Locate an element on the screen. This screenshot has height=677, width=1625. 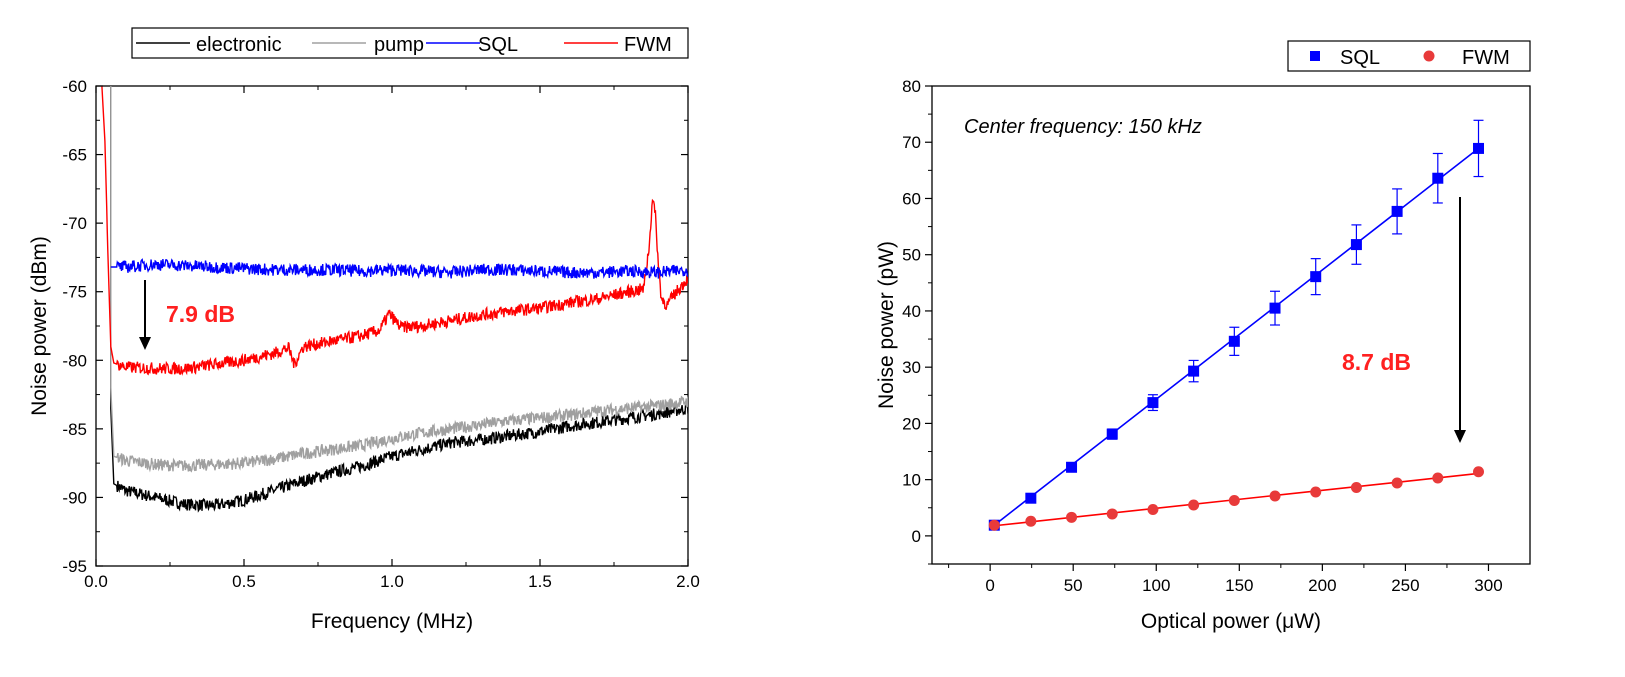
x-tick-label: 0.0 is located at coordinates (96, 581).